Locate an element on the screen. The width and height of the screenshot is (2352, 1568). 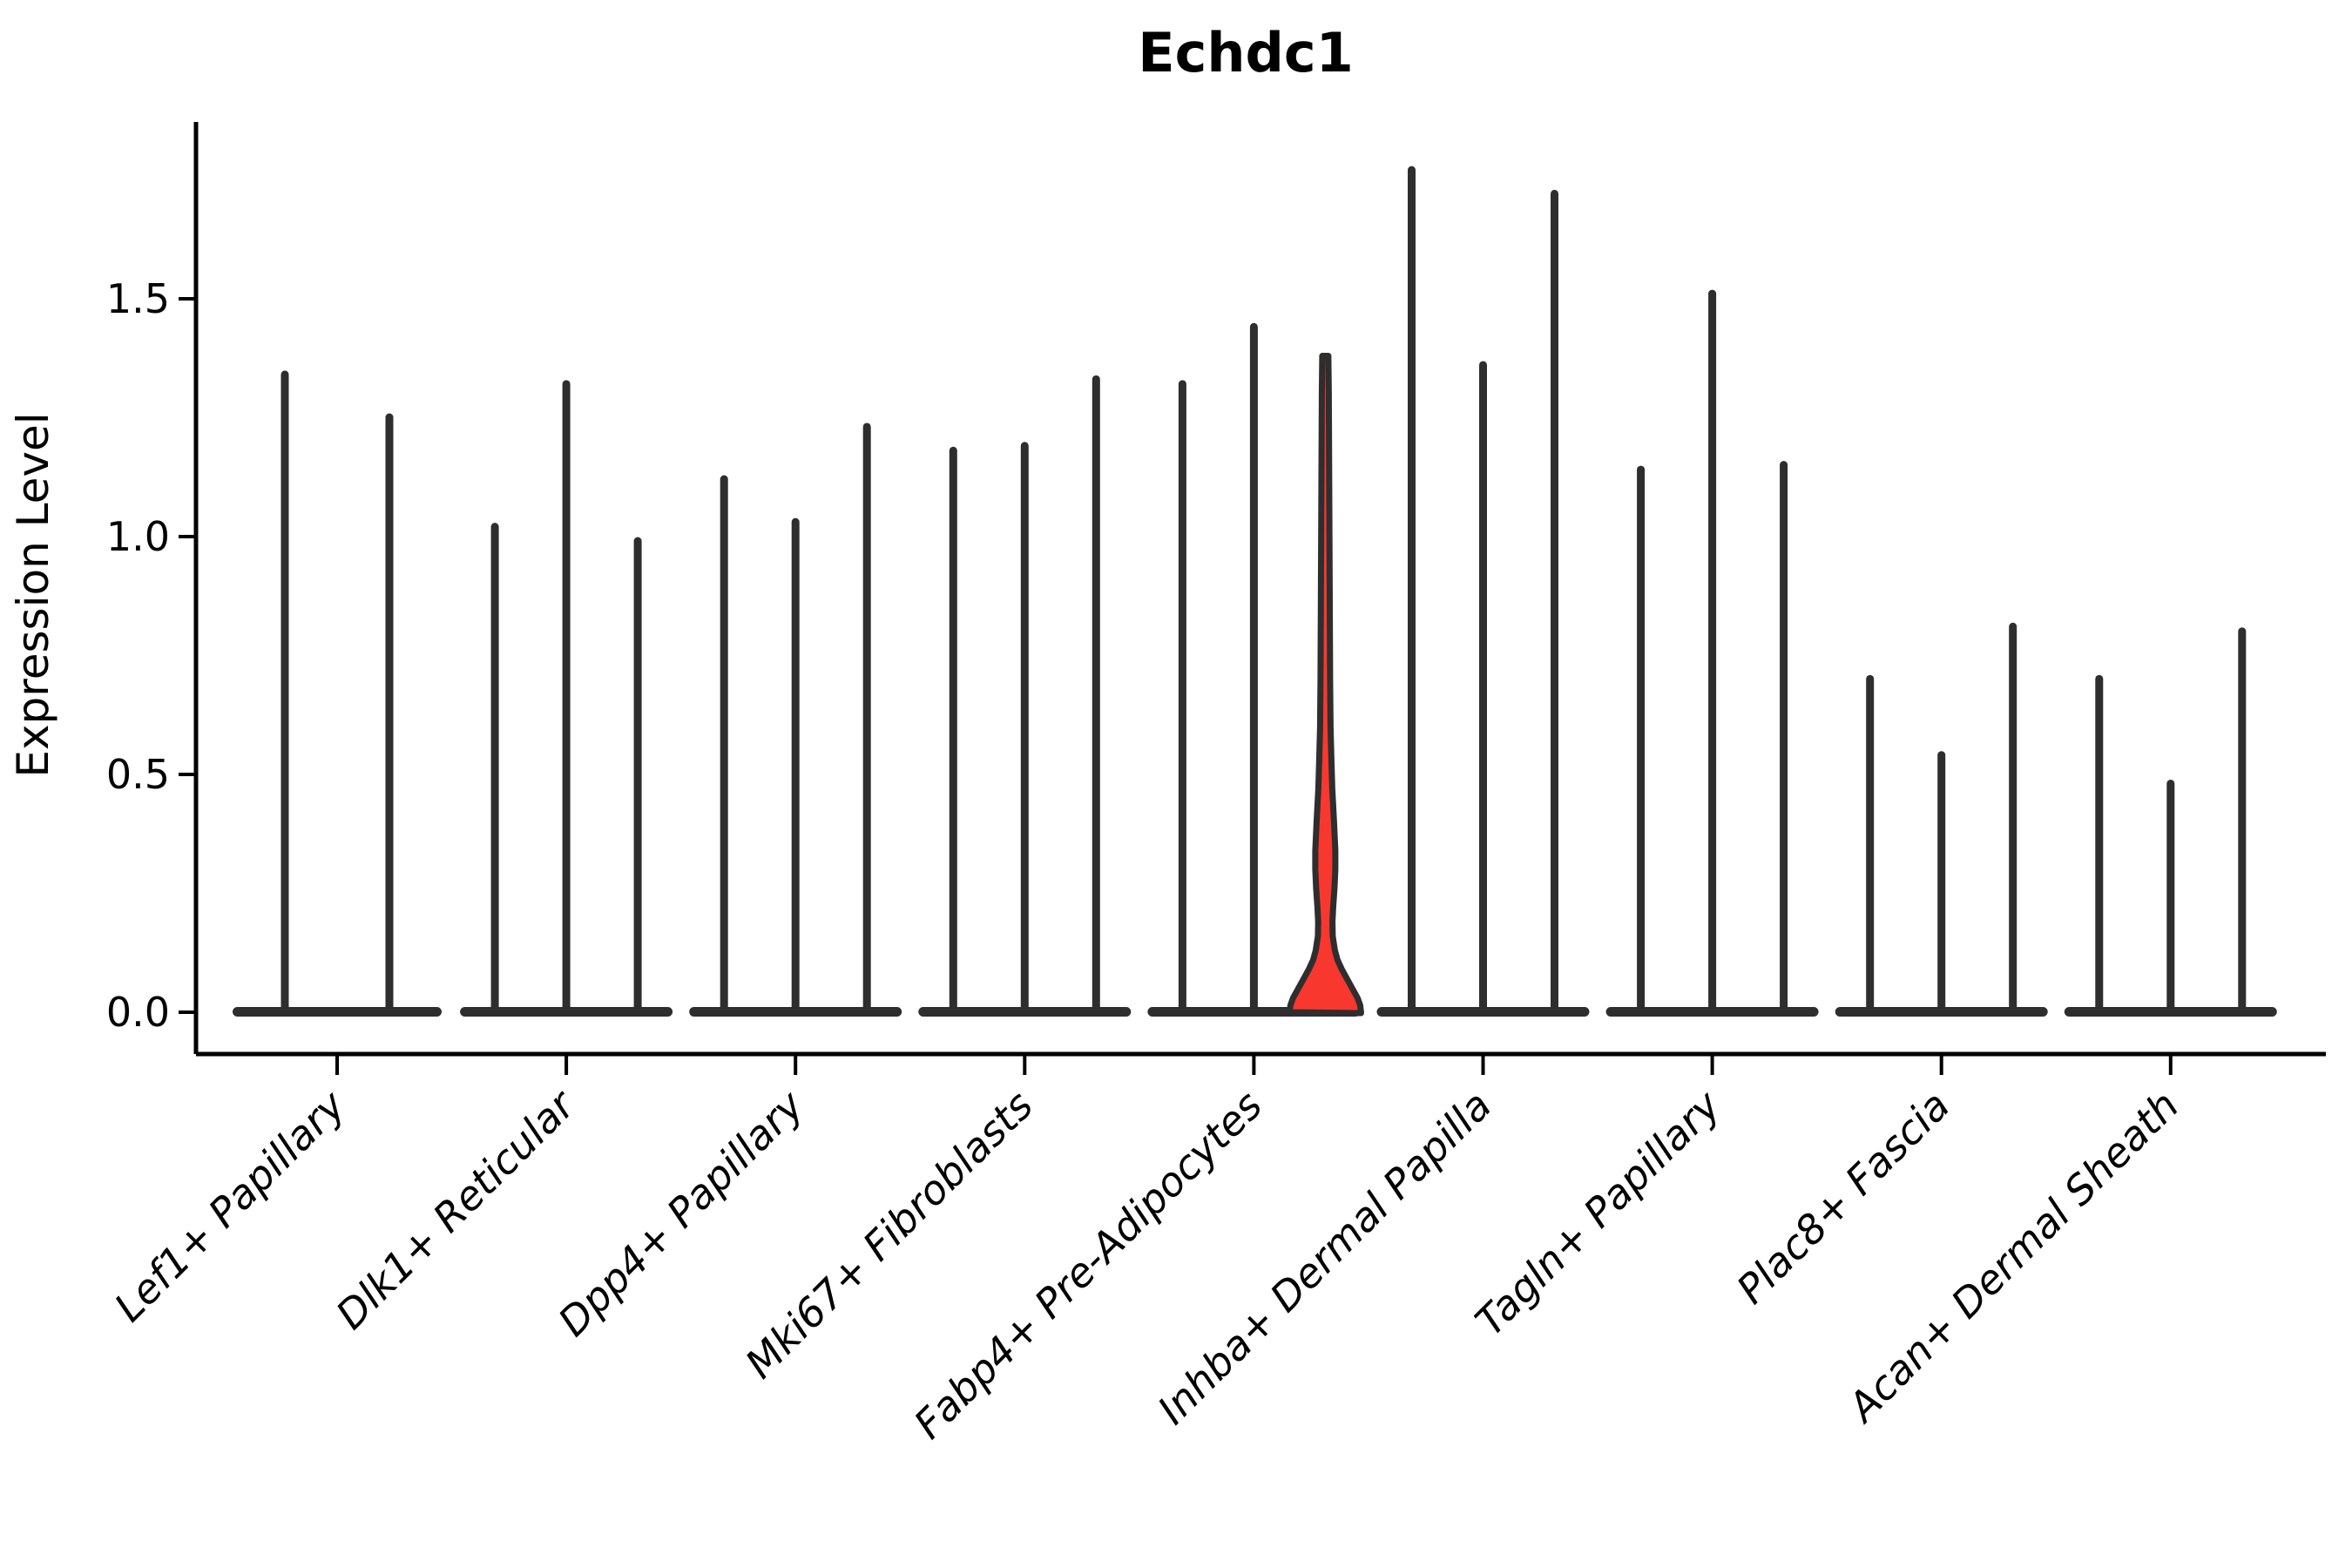
chart-title: Echdc1 is located at coordinates (1246, 52).